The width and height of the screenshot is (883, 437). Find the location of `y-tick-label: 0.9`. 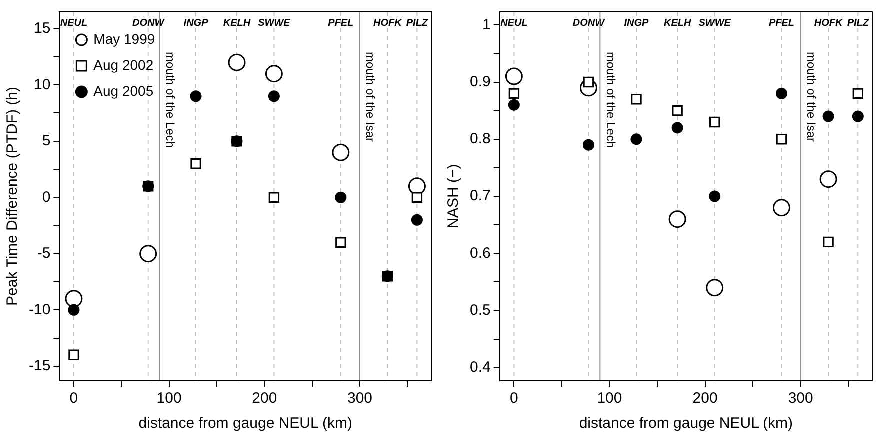

y-tick-label: 0.9 is located at coordinates (480, 81).